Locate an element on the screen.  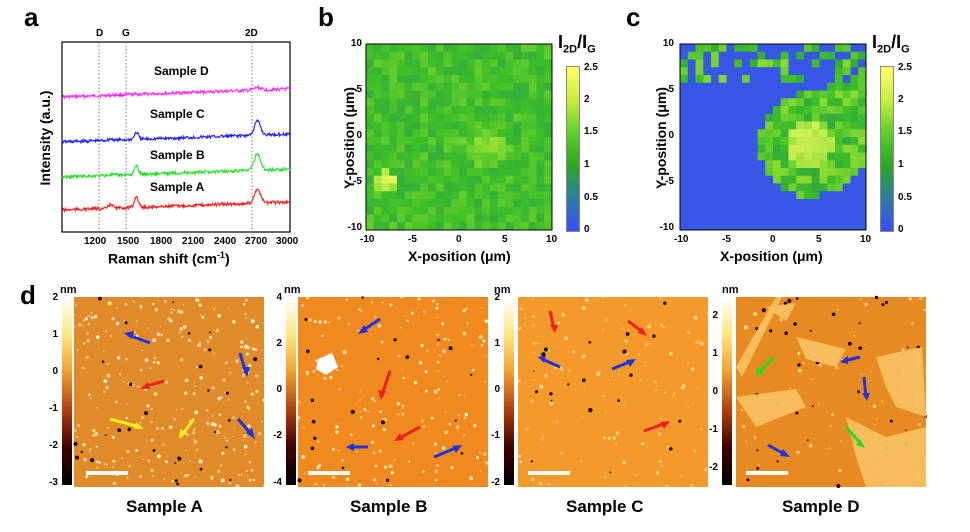
spectrum-sample-a is located at coordinates (176, 201).